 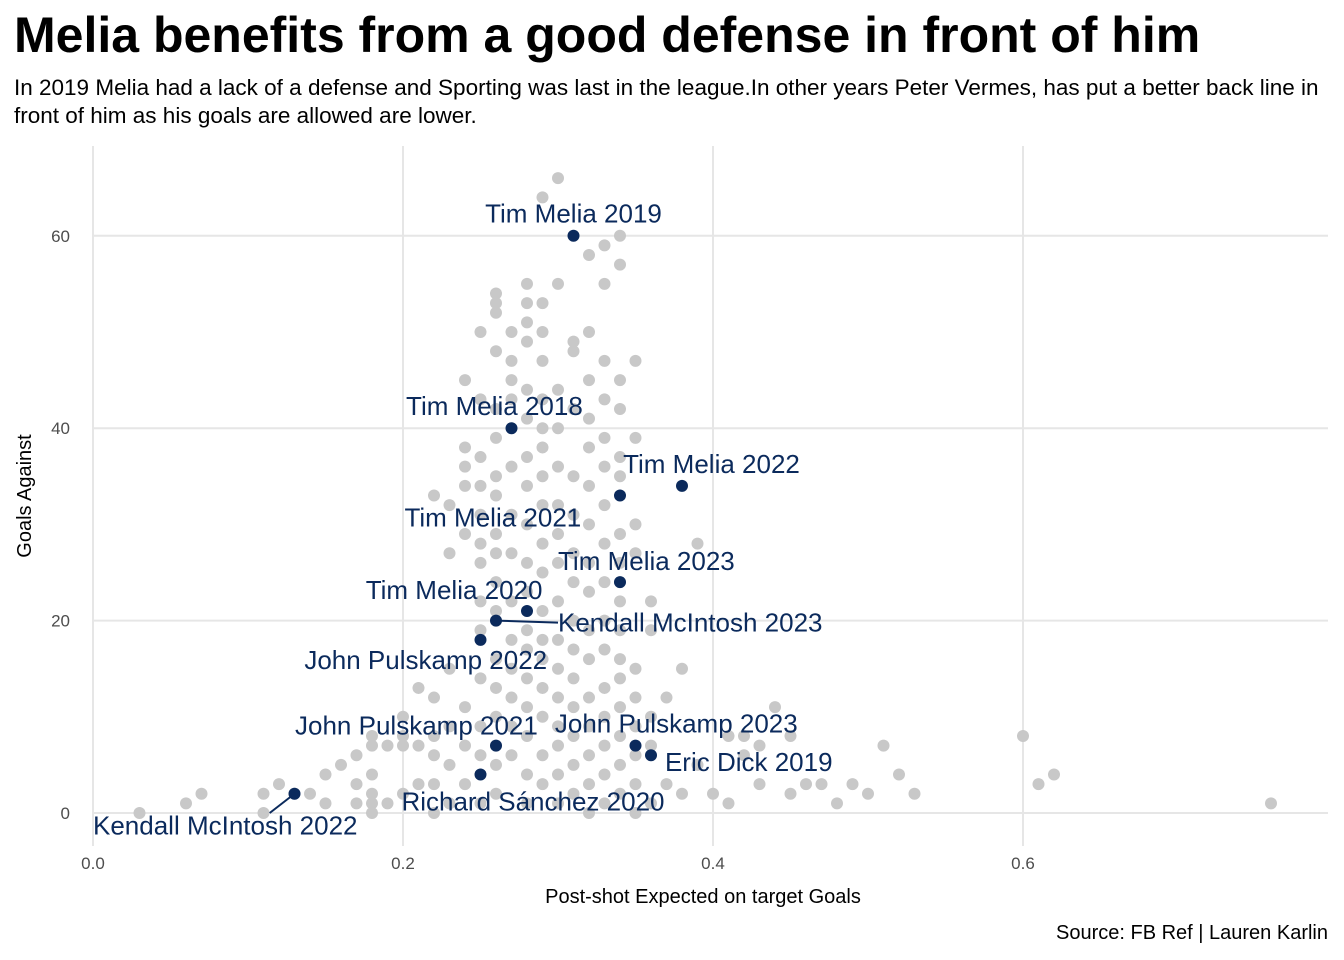 What do you see at coordinates (425, 660) in the screenshot?
I see `highlight-label: John Pulskamp 2022` at bounding box center [425, 660].